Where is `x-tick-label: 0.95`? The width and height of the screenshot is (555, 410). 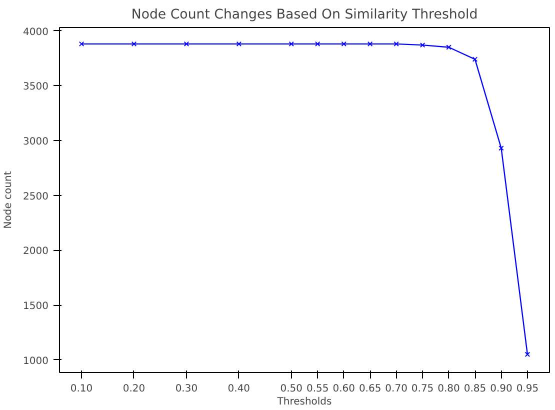
x-tick-label: 0.95 is located at coordinates (527, 389).